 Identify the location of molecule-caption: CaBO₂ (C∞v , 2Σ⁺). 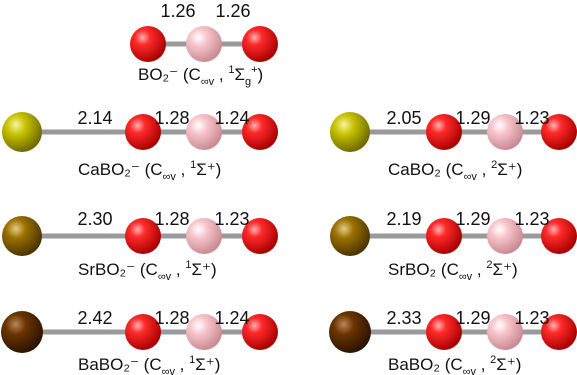
(455, 171).